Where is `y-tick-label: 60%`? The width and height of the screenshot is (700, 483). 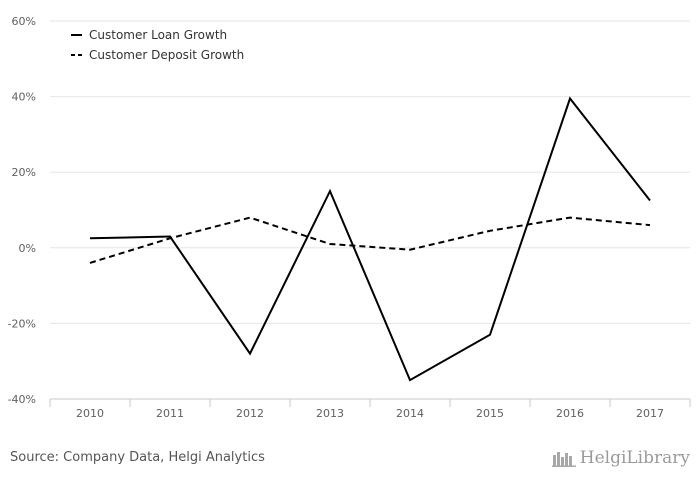
y-tick-label: 60% is located at coordinates (24, 21).